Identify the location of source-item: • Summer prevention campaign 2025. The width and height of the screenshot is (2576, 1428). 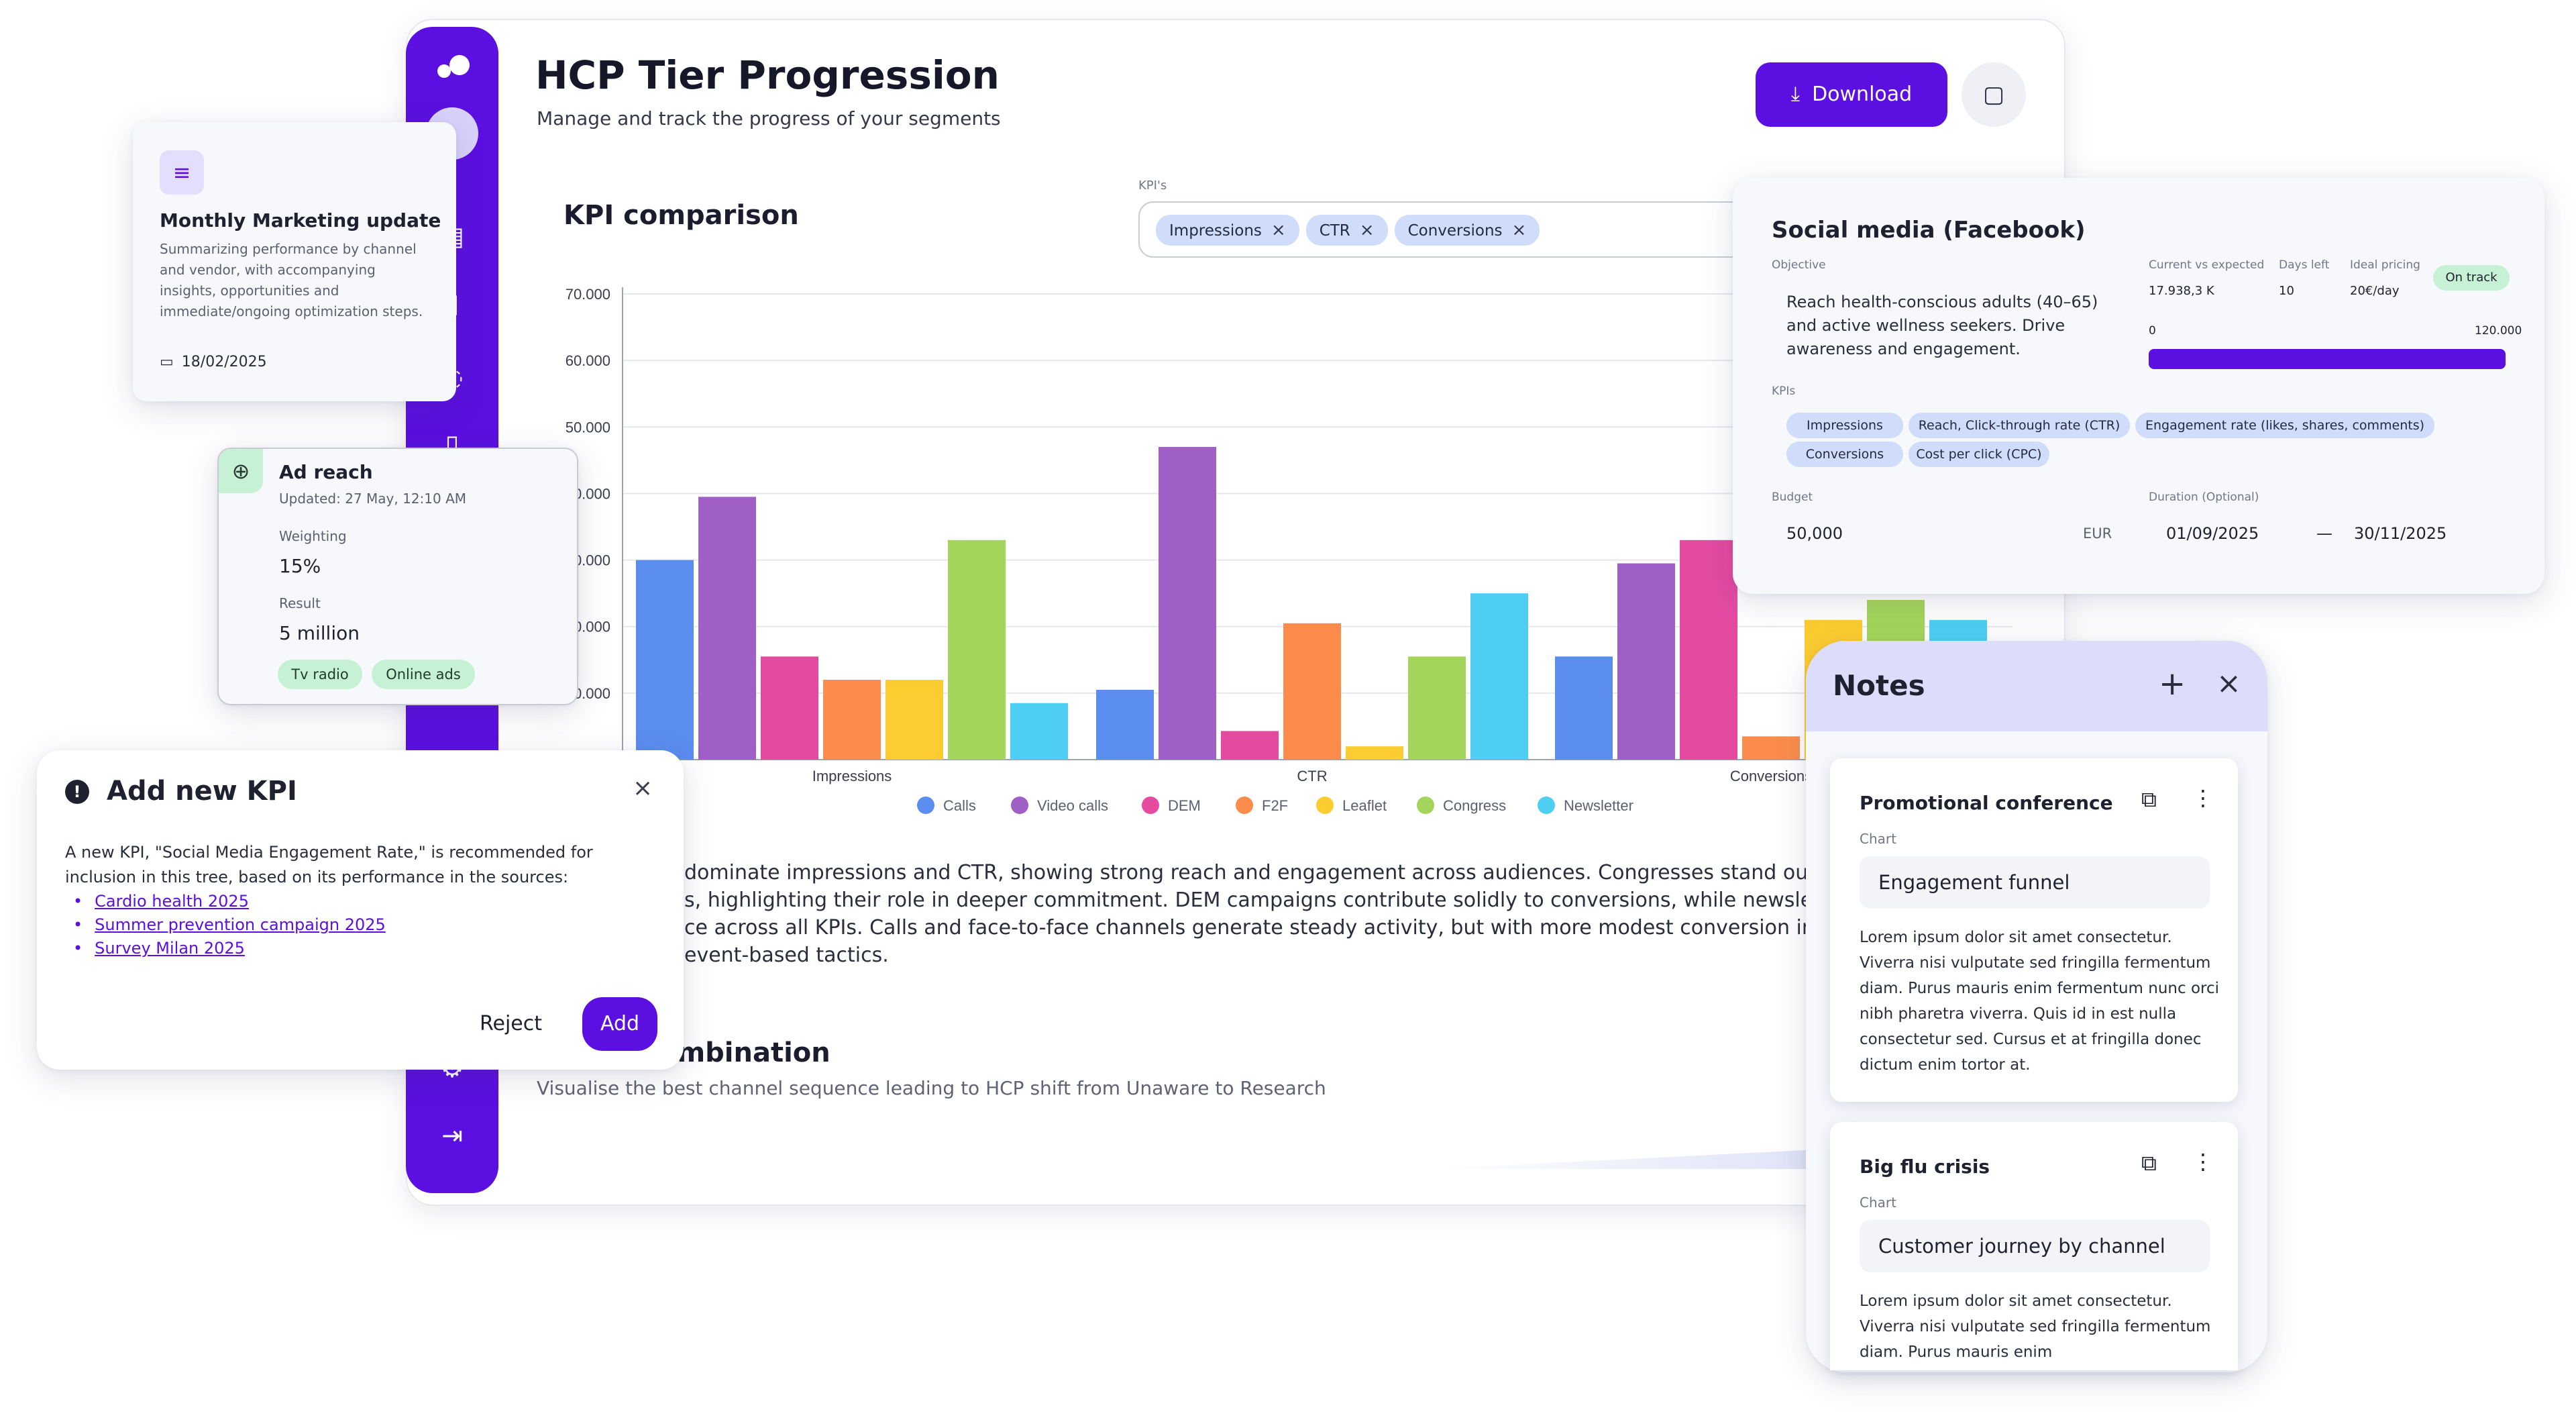
(229, 924).